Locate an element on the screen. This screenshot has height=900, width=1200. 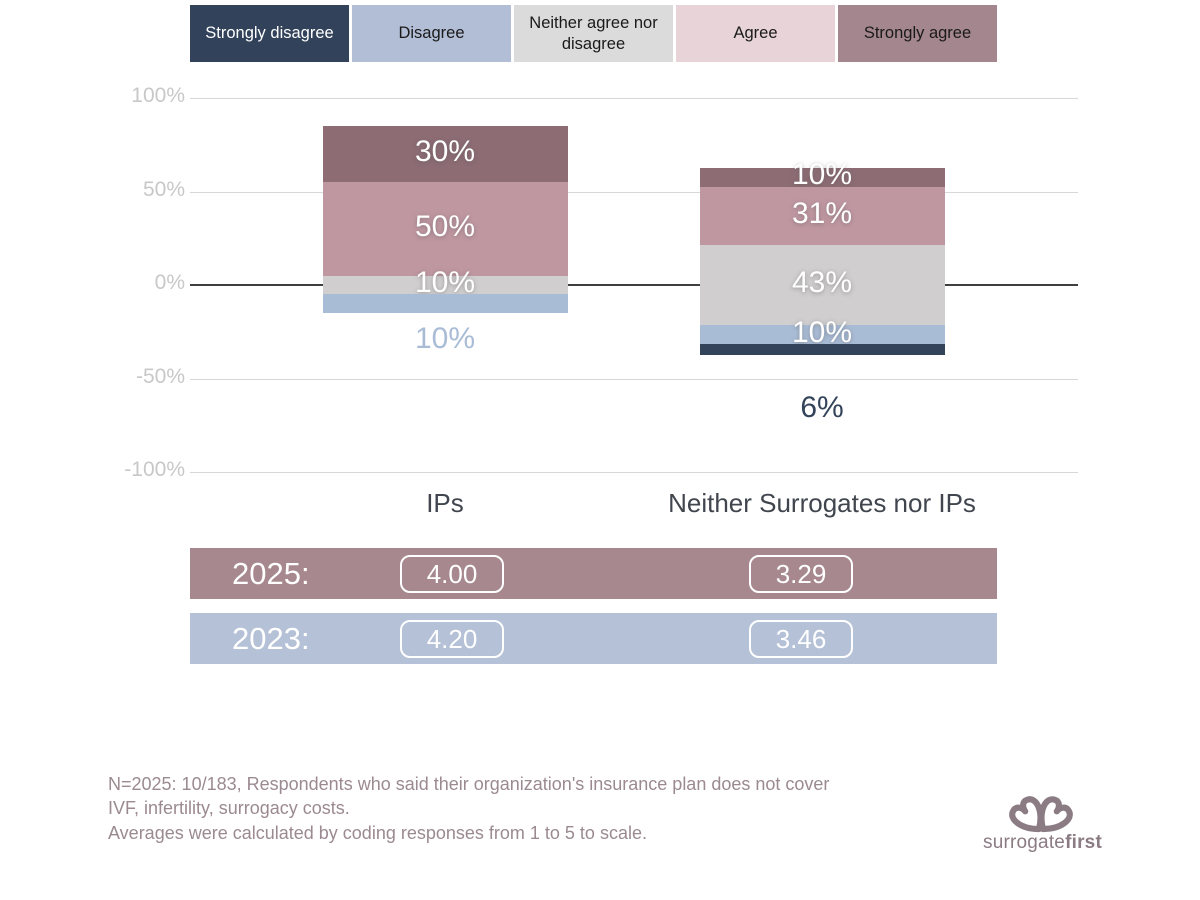
segment-label: 31% is located at coordinates (822, 213).